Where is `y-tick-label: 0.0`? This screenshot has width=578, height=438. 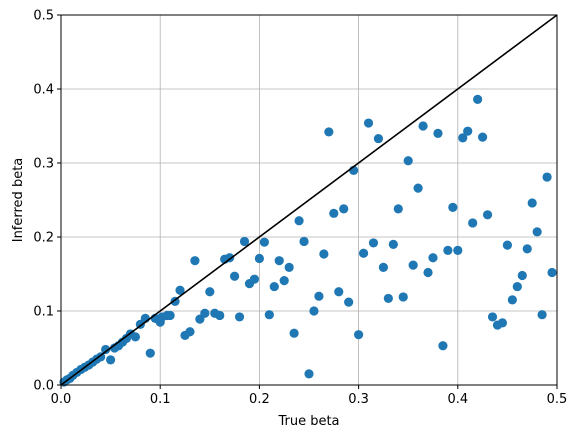
y-tick-label: 0.0 is located at coordinates (43, 386).